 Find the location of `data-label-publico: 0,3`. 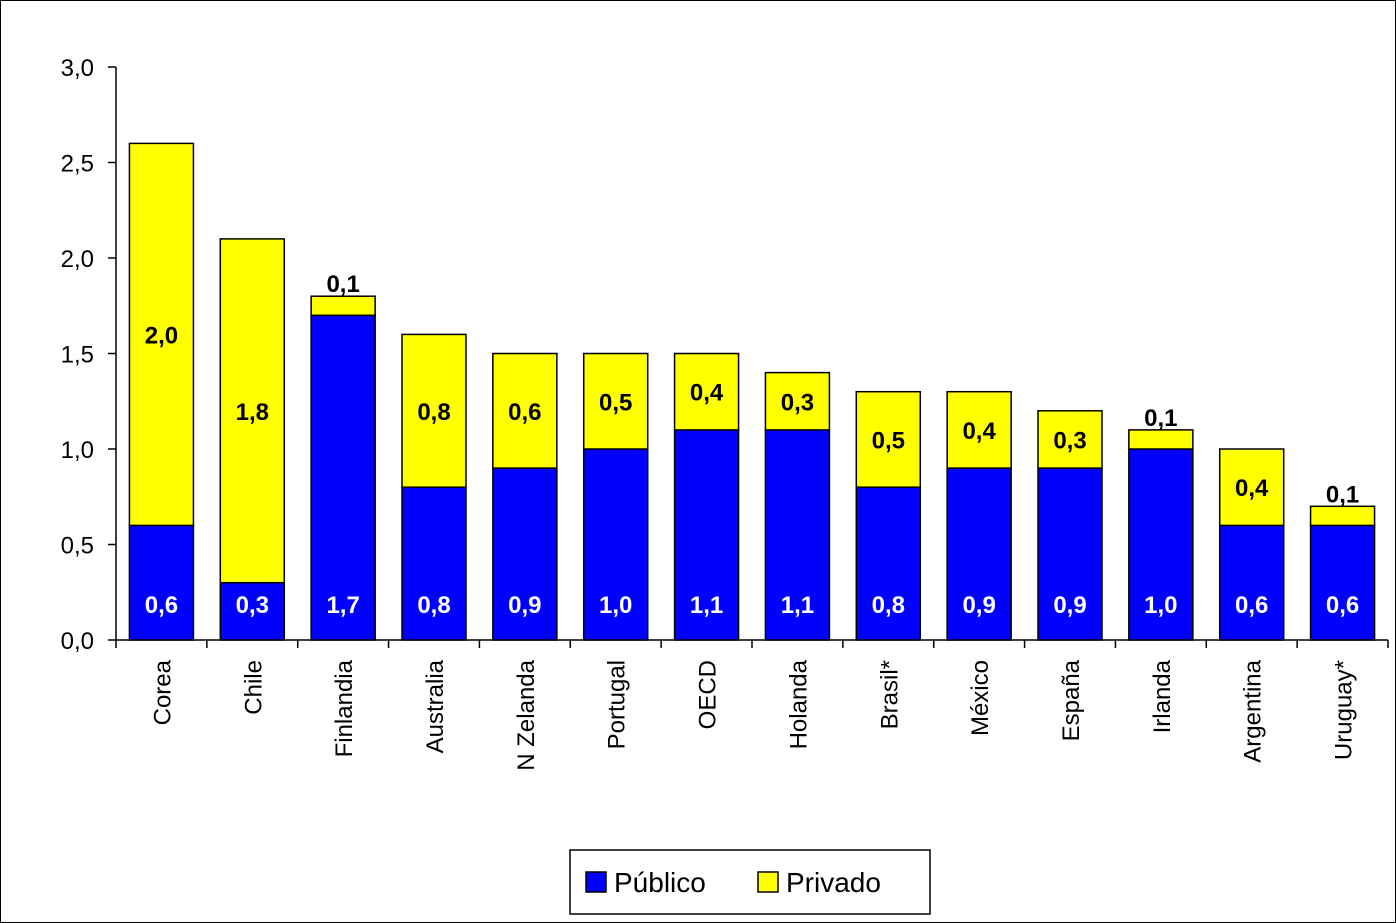

data-label-publico: 0,3 is located at coordinates (252, 605).